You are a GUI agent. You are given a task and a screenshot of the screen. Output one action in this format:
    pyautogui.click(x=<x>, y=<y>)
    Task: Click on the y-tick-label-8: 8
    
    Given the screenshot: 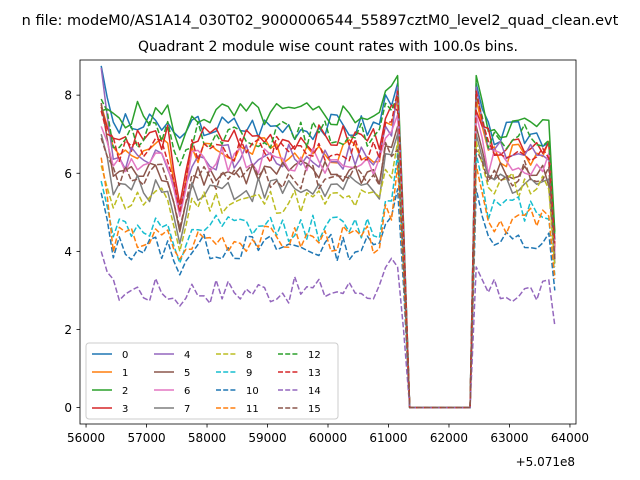 What is the action you would take?
    pyautogui.click(x=68, y=96)
    